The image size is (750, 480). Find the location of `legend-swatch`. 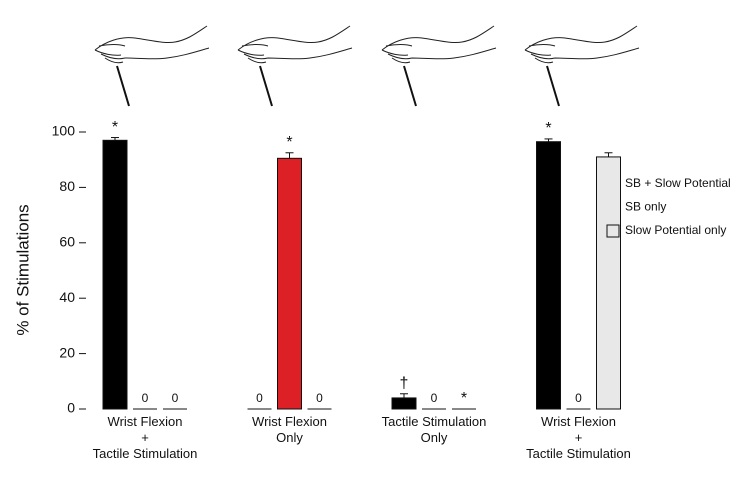

legend-swatch is located at coordinates (613, 231).